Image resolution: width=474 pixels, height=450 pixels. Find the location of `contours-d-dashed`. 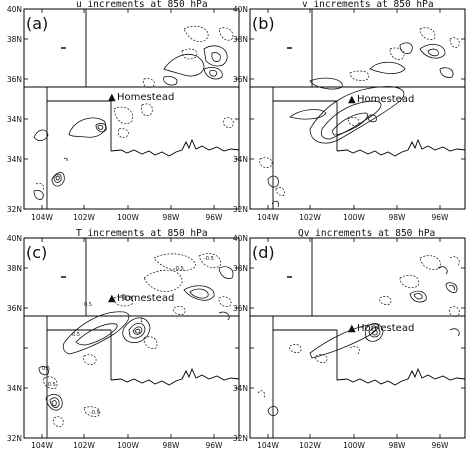

contours-d-dashed is located at coordinates (358, 327).